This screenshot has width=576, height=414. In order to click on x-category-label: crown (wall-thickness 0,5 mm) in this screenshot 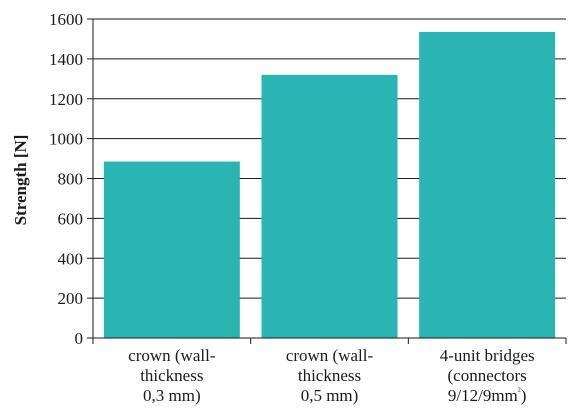, I will do `click(330, 375)`.